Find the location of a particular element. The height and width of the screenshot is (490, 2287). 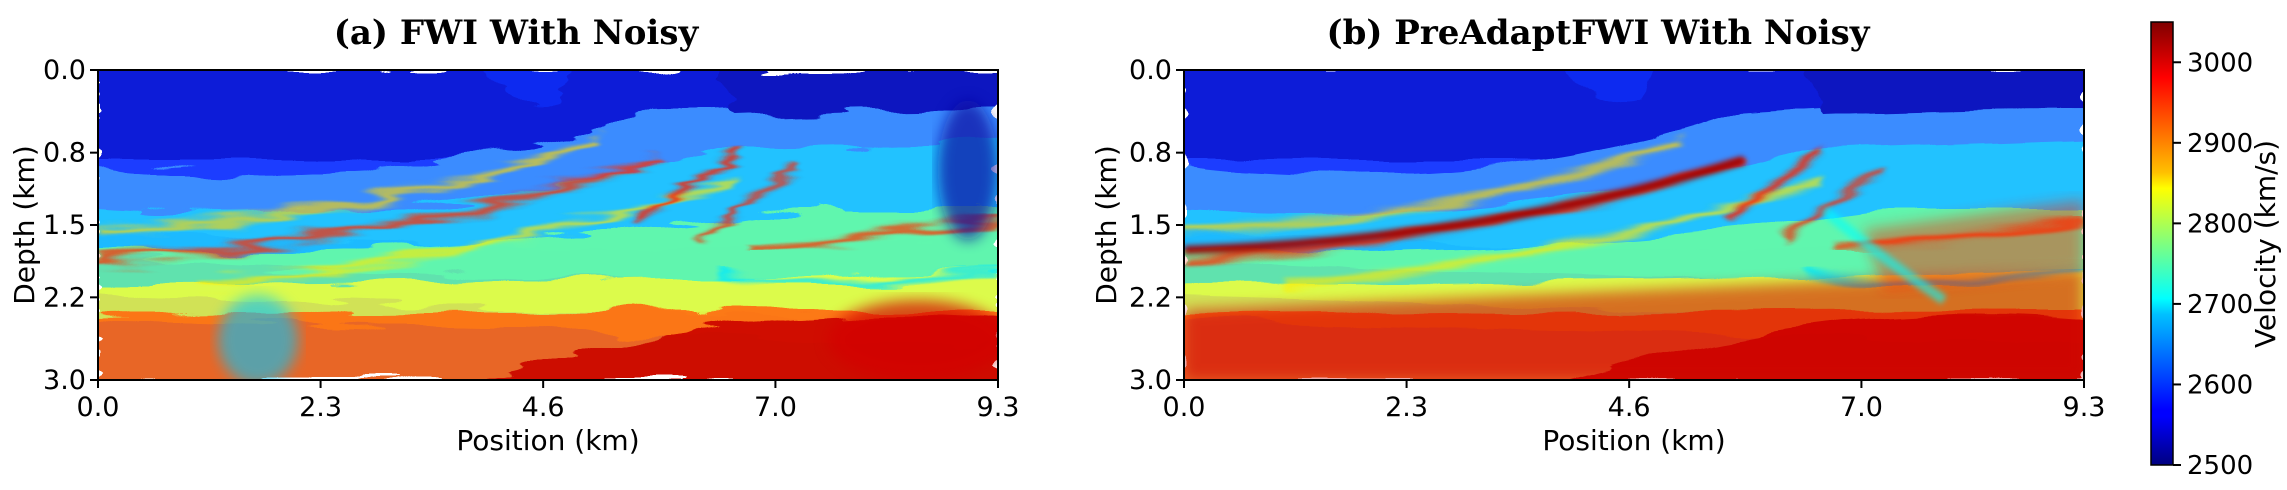

panel-b-title: (b) PreAdaptFWI With Noisy is located at coordinates (1599, 33).